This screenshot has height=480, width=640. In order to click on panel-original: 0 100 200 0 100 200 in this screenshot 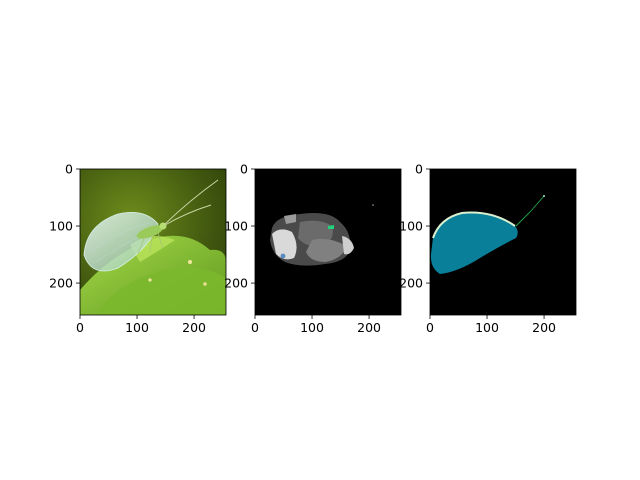, I will do `click(138, 249)`.